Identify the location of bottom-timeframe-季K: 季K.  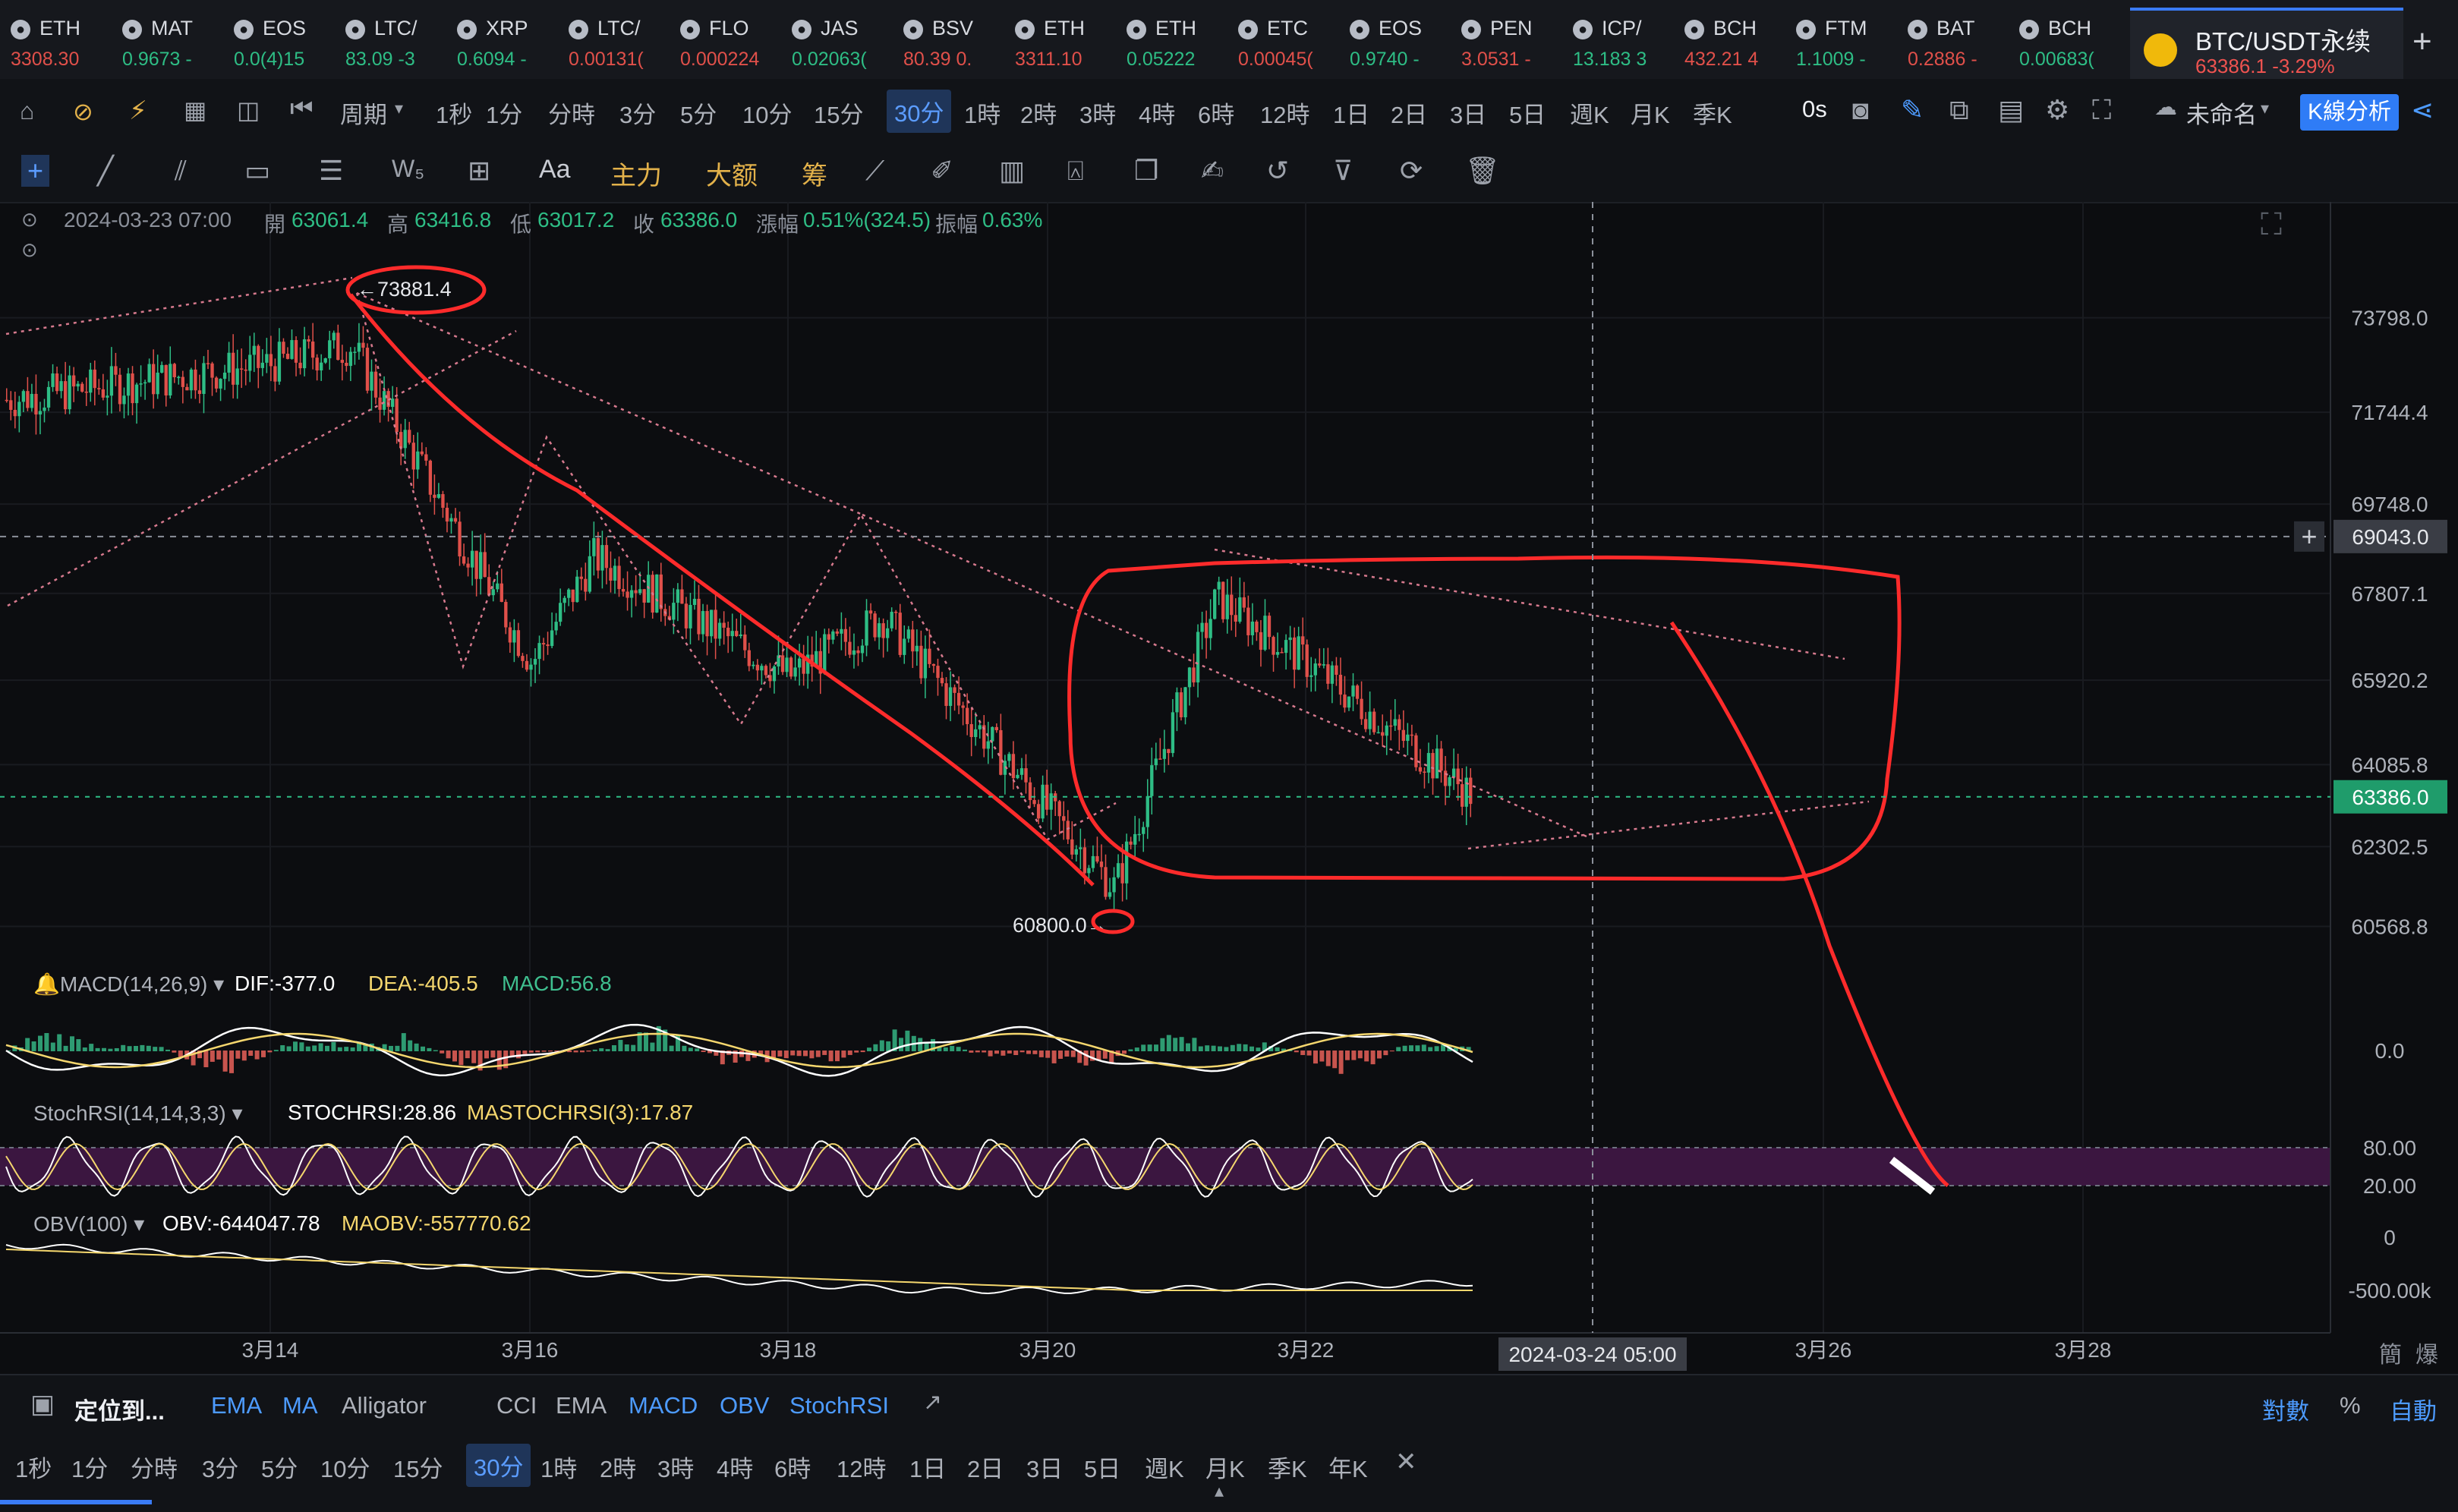
(1287, 1469).